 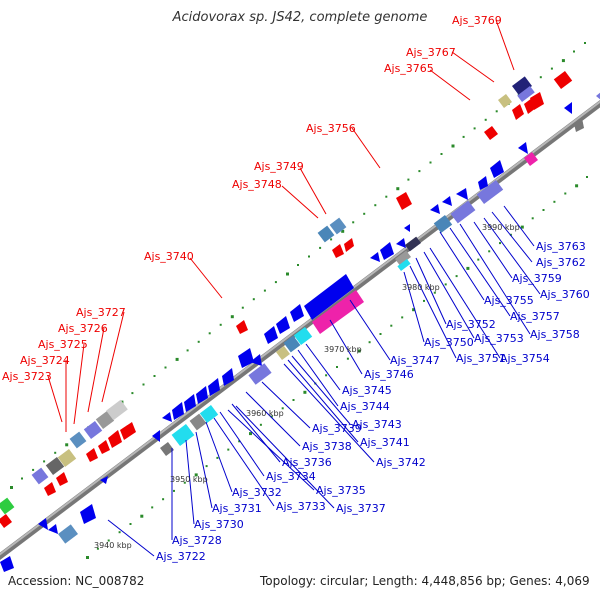 I want to click on scale-label: 3950 kbp, so click(x=189, y=479).